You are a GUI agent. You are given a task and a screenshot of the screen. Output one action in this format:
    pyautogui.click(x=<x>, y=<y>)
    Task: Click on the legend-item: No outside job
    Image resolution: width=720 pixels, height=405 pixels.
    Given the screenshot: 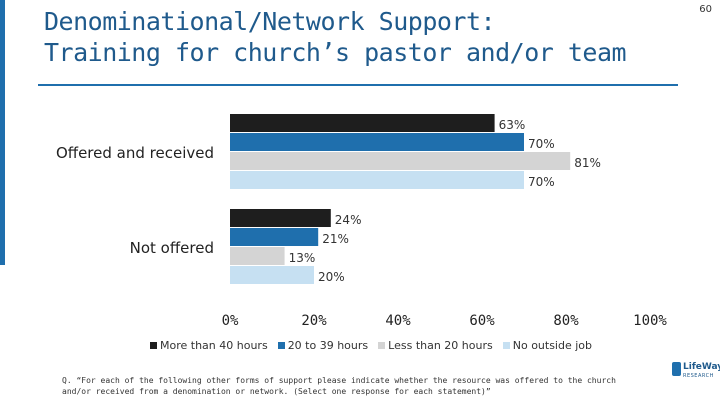 What is the action you would take?
    pyautogui.click(x=547, y=345)
    